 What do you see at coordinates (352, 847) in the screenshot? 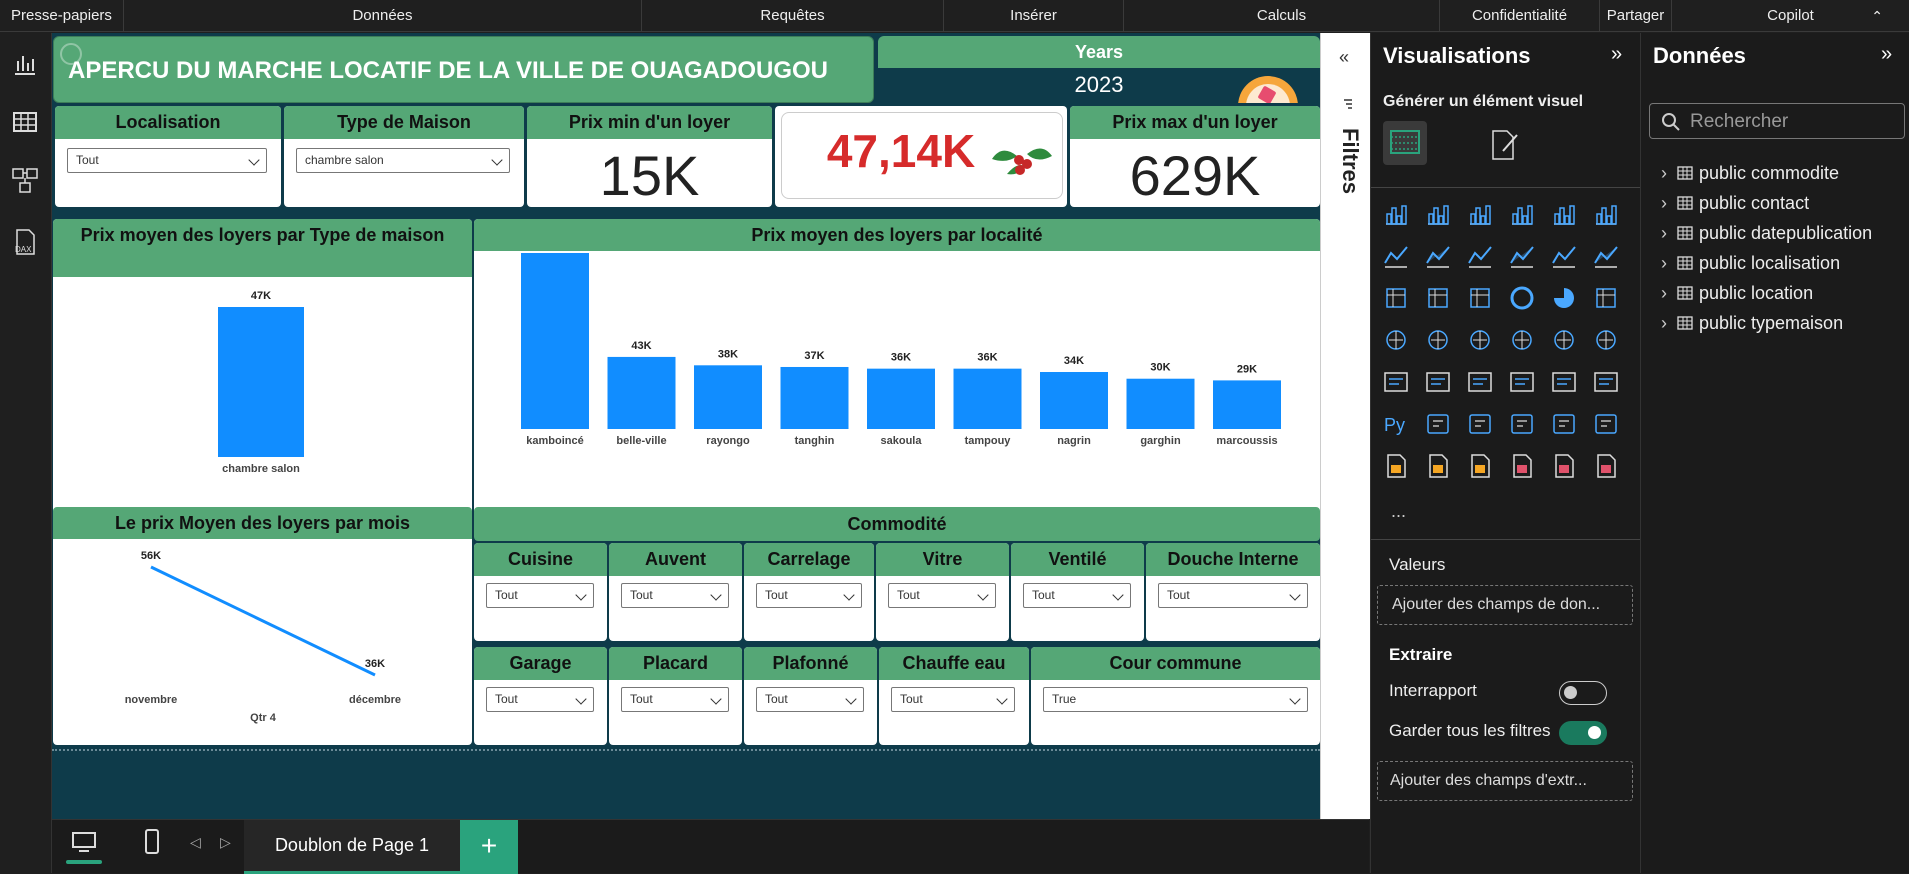
I see `page-tab: Doublon de Page 1` at bounding box center [352, 847].